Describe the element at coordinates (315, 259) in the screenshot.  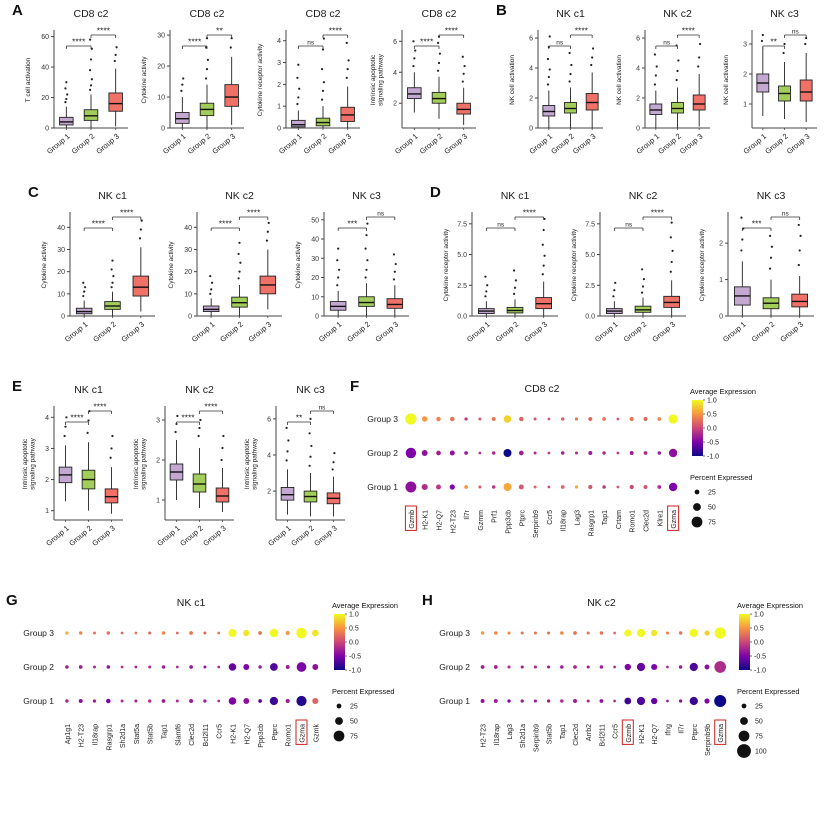
I see `svg-text: 30` at that location.